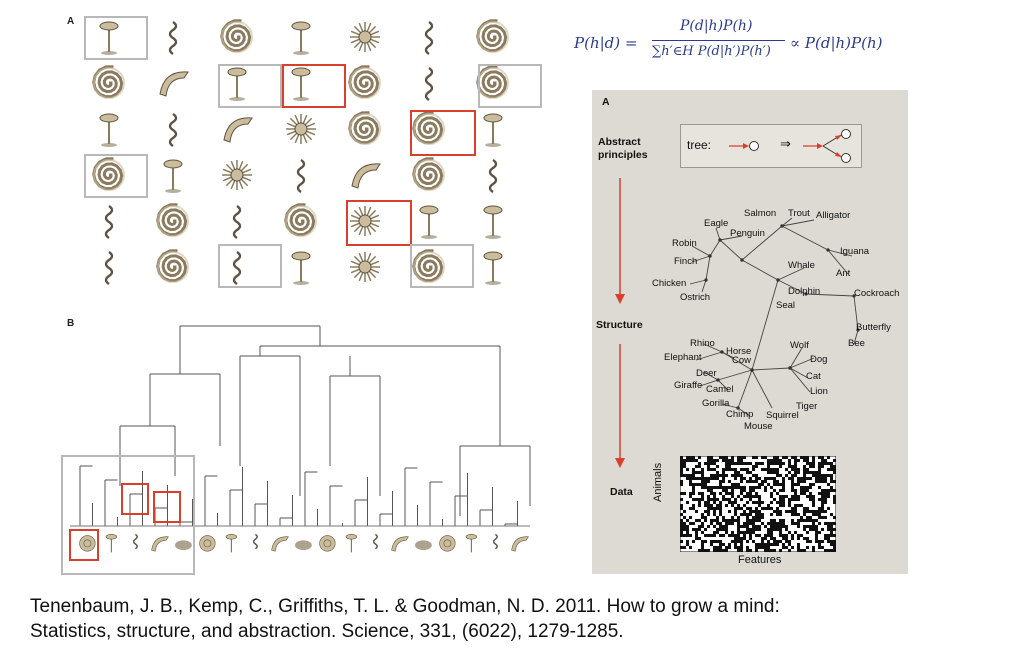 This screenshot has height=660, width=1019. What do you see at coordinates (760, 213) in the screenshot?
I see `animal-label: Salmon` at bounding box center [760, 213].